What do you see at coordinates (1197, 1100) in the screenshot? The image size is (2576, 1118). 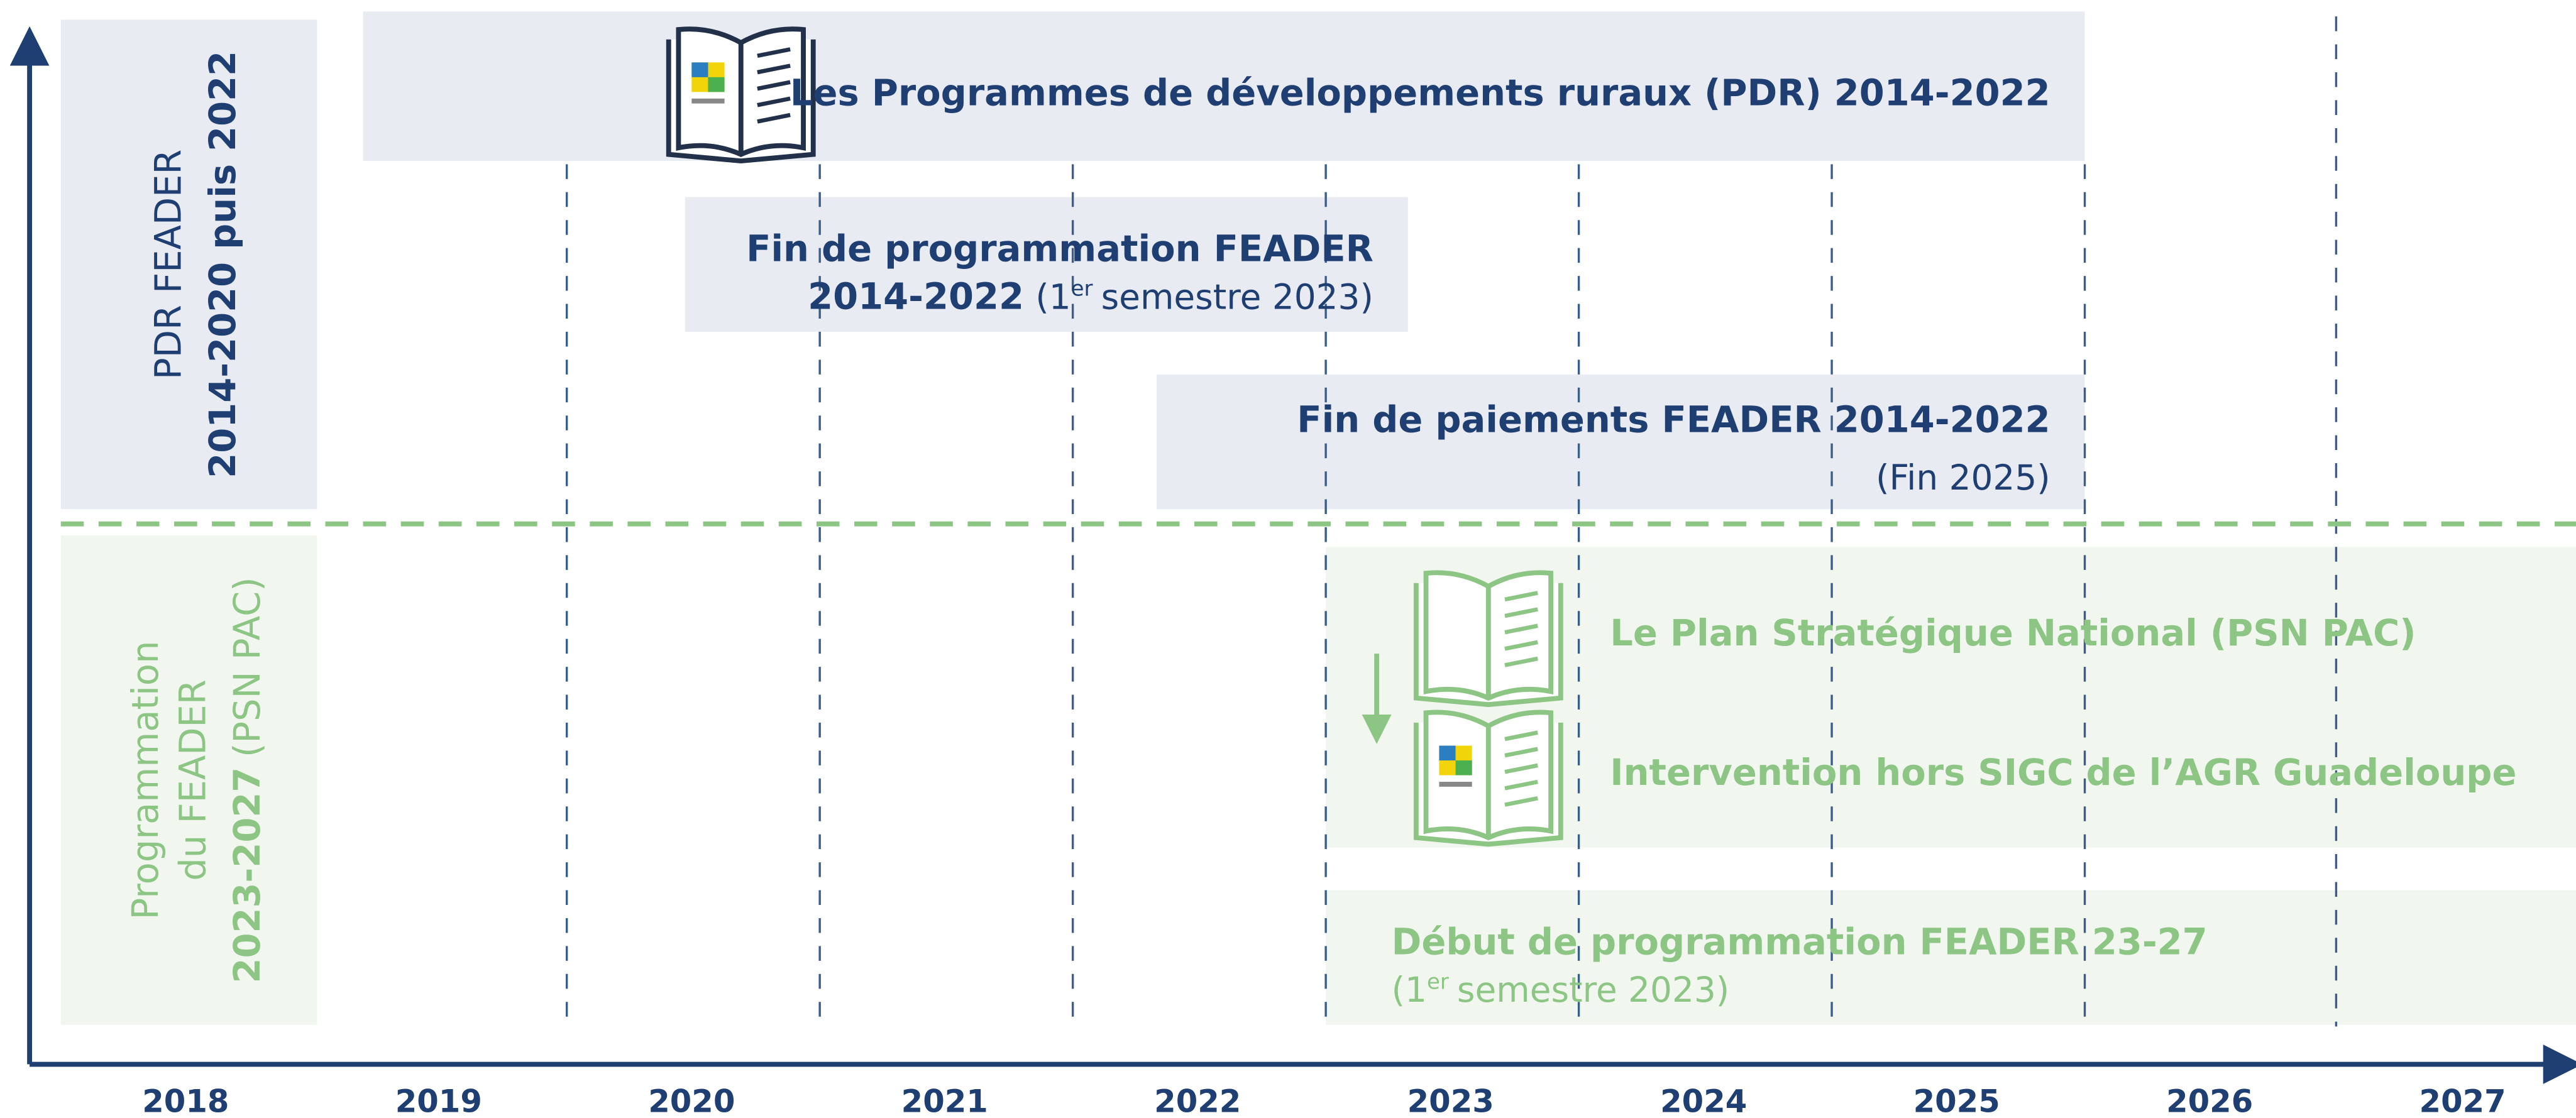 I see `year-label: 2022` at bounding box center [1197, 1100].